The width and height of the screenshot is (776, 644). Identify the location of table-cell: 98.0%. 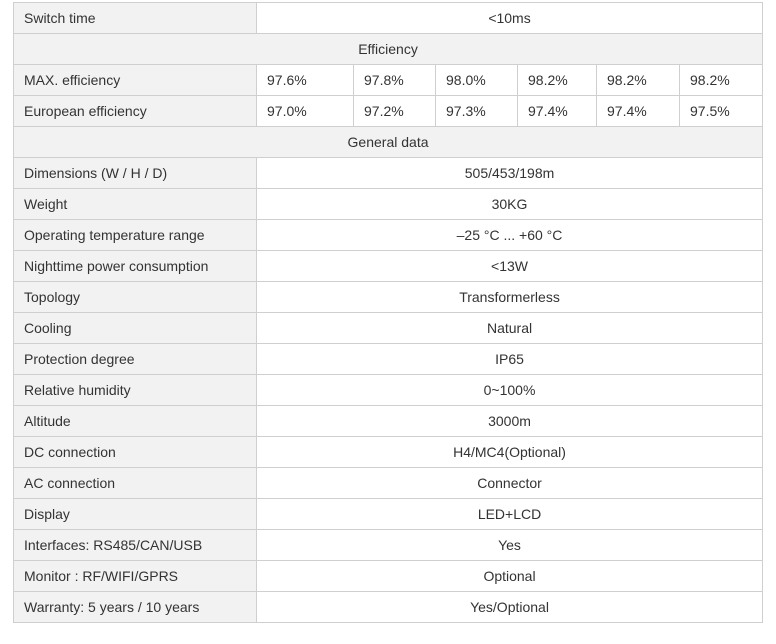
(476, 80).